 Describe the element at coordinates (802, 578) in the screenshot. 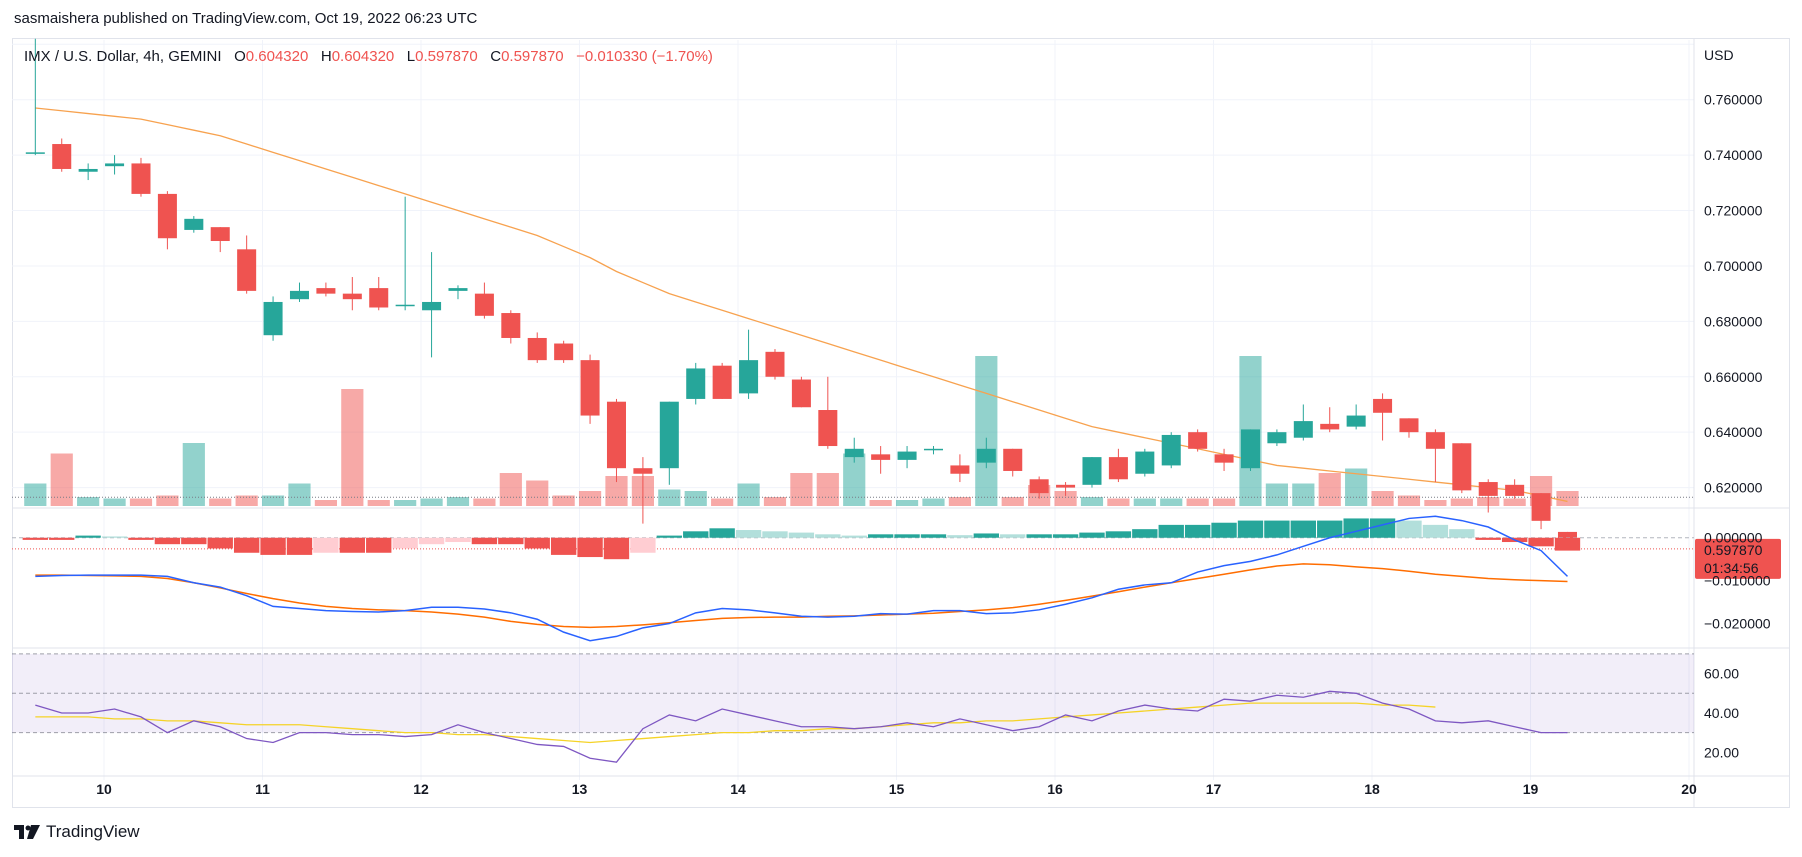

I see `macd-line` at that location.